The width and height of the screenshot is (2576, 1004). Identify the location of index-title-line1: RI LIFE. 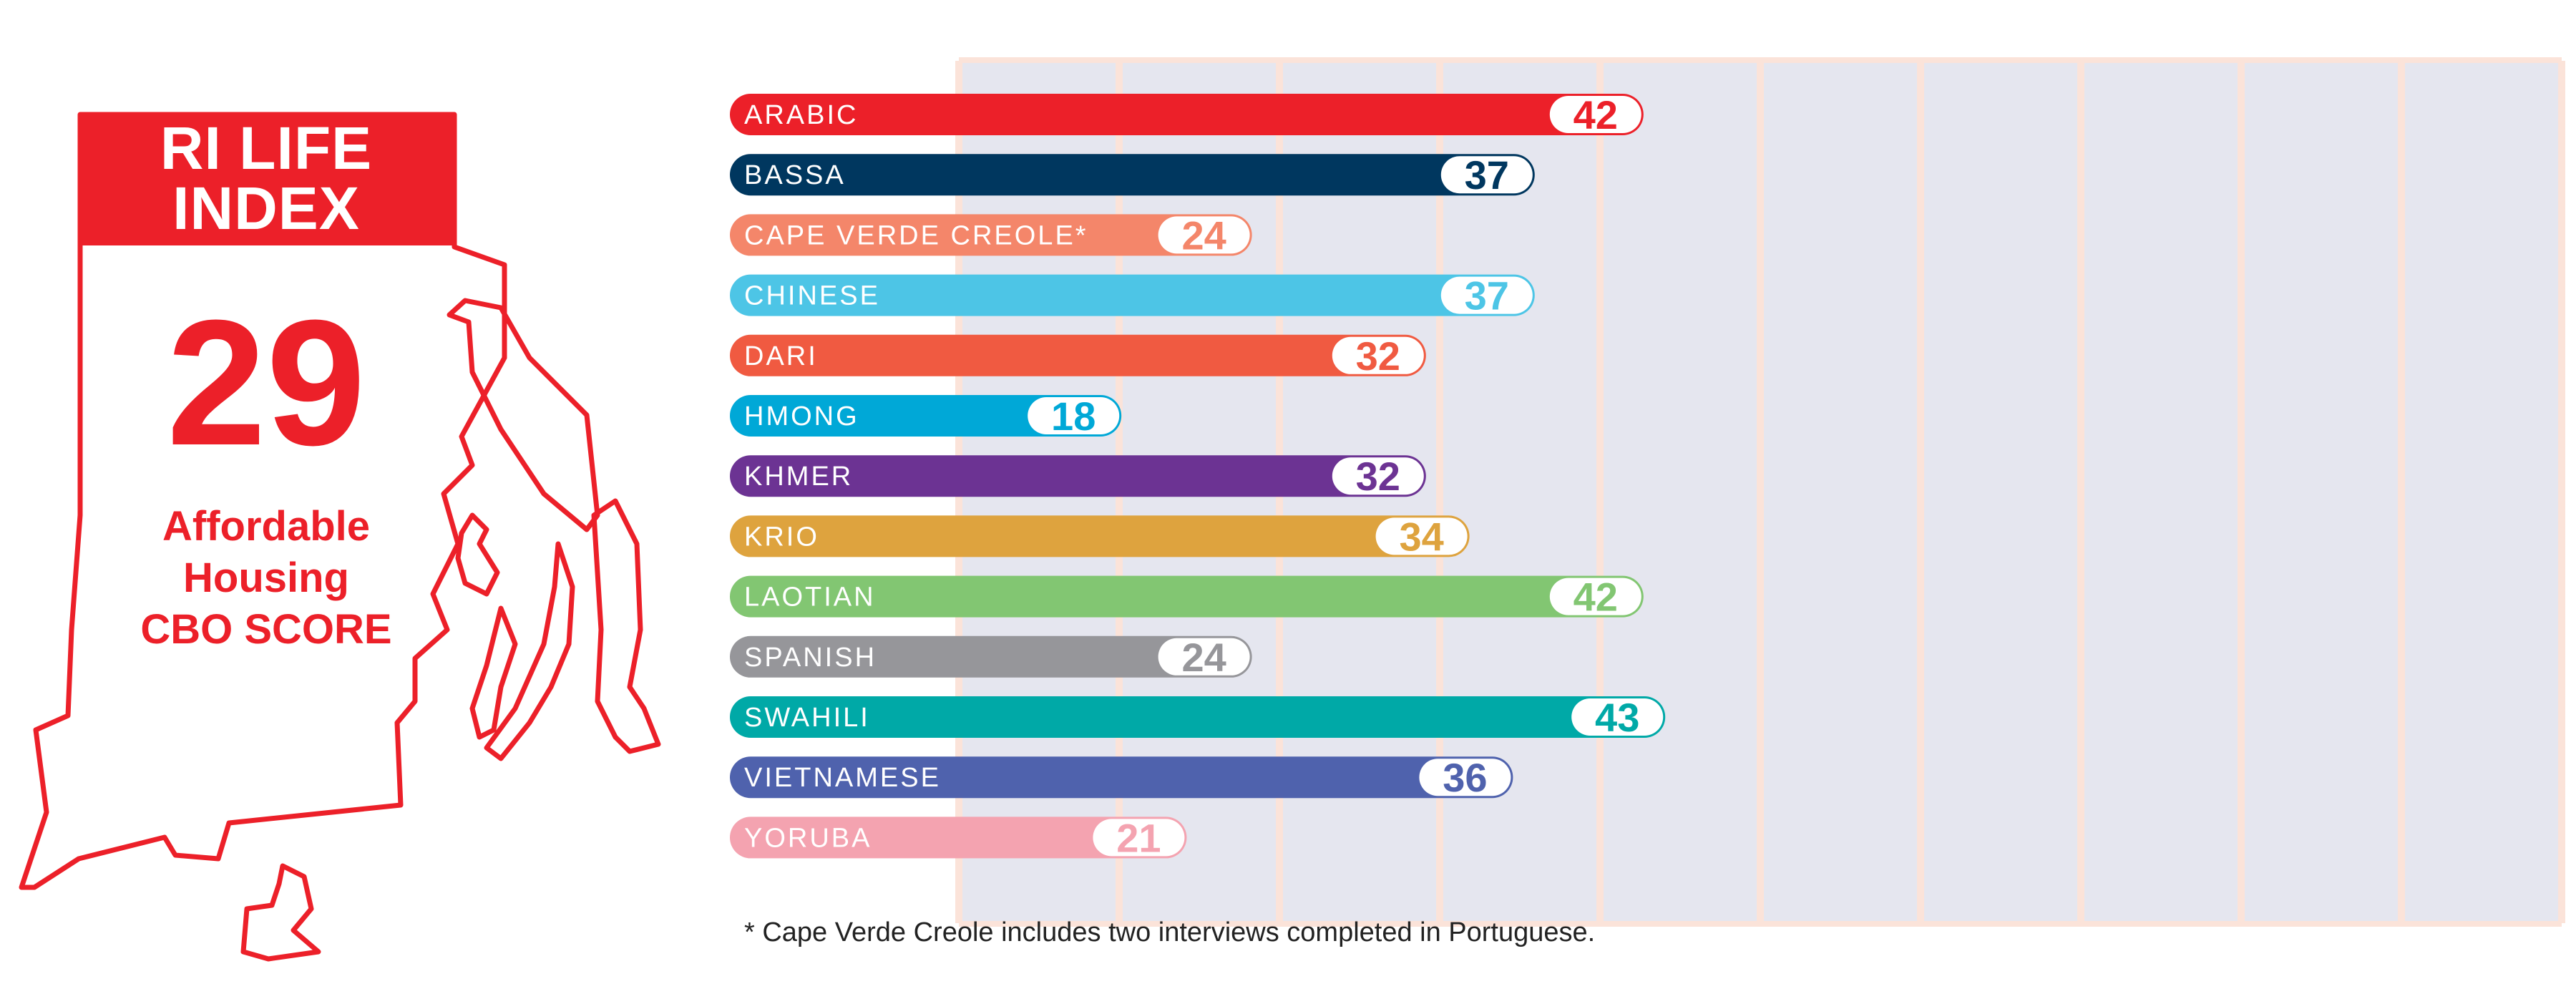
(266, 148).